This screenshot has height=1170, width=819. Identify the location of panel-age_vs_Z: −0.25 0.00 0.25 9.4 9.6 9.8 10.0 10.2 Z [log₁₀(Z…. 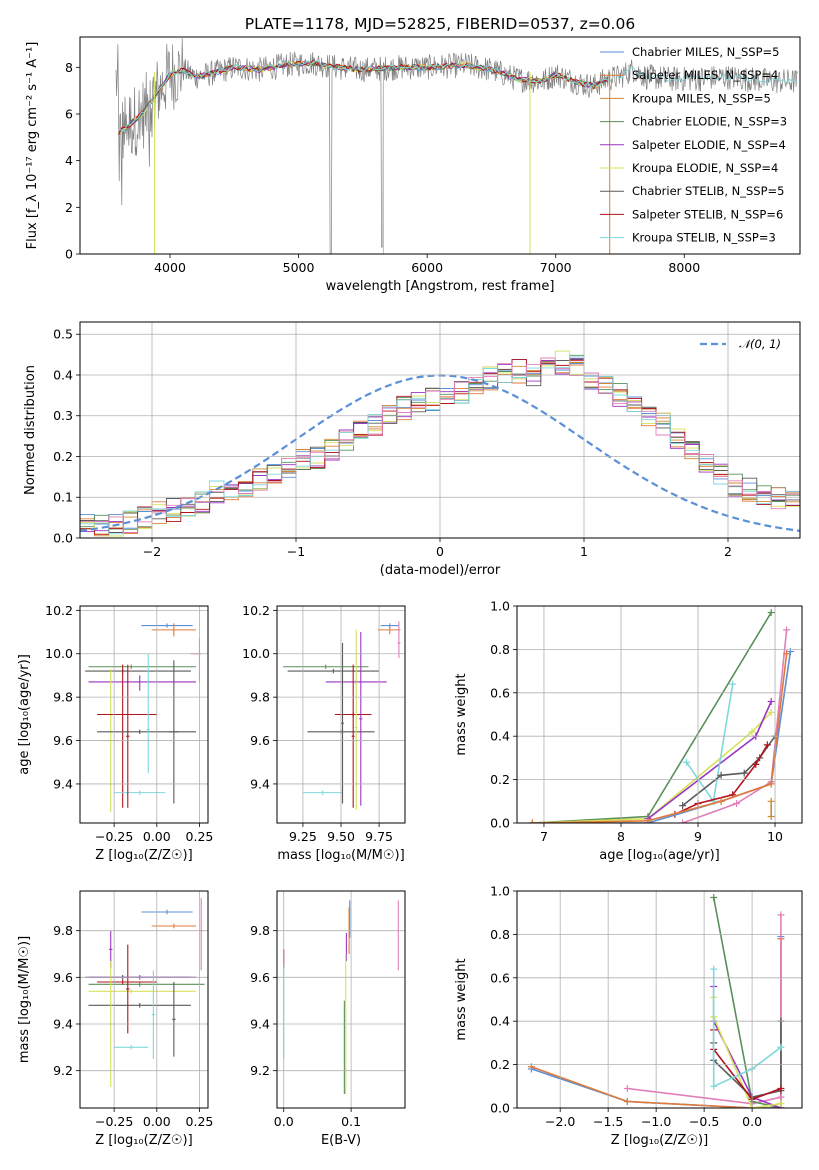
(115, 733).